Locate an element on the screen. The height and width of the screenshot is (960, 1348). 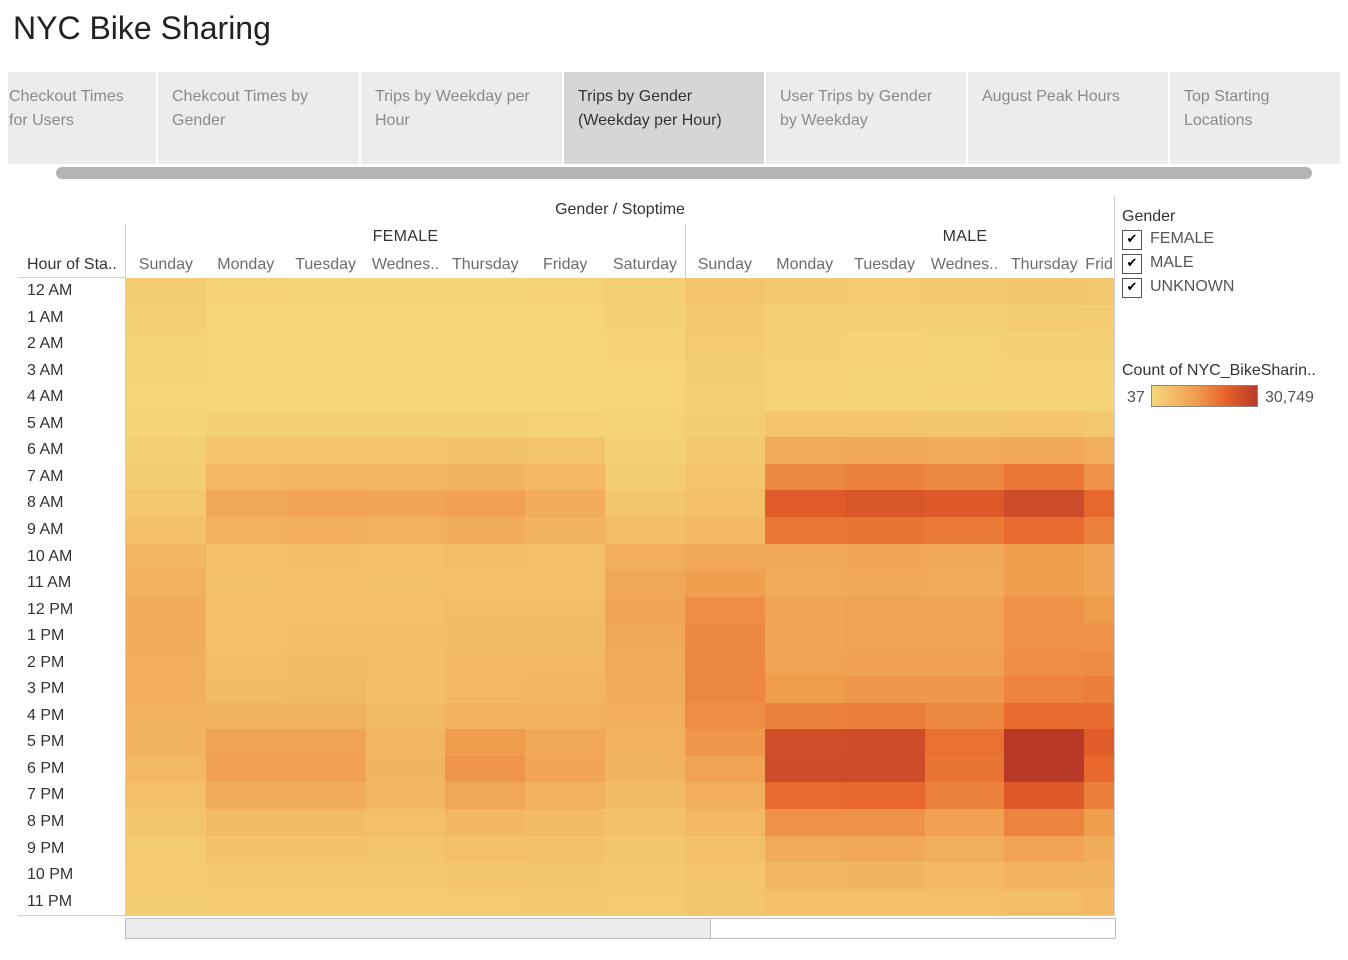
horizontal-scrollbar-thumb is located at coordinates (418, 928).